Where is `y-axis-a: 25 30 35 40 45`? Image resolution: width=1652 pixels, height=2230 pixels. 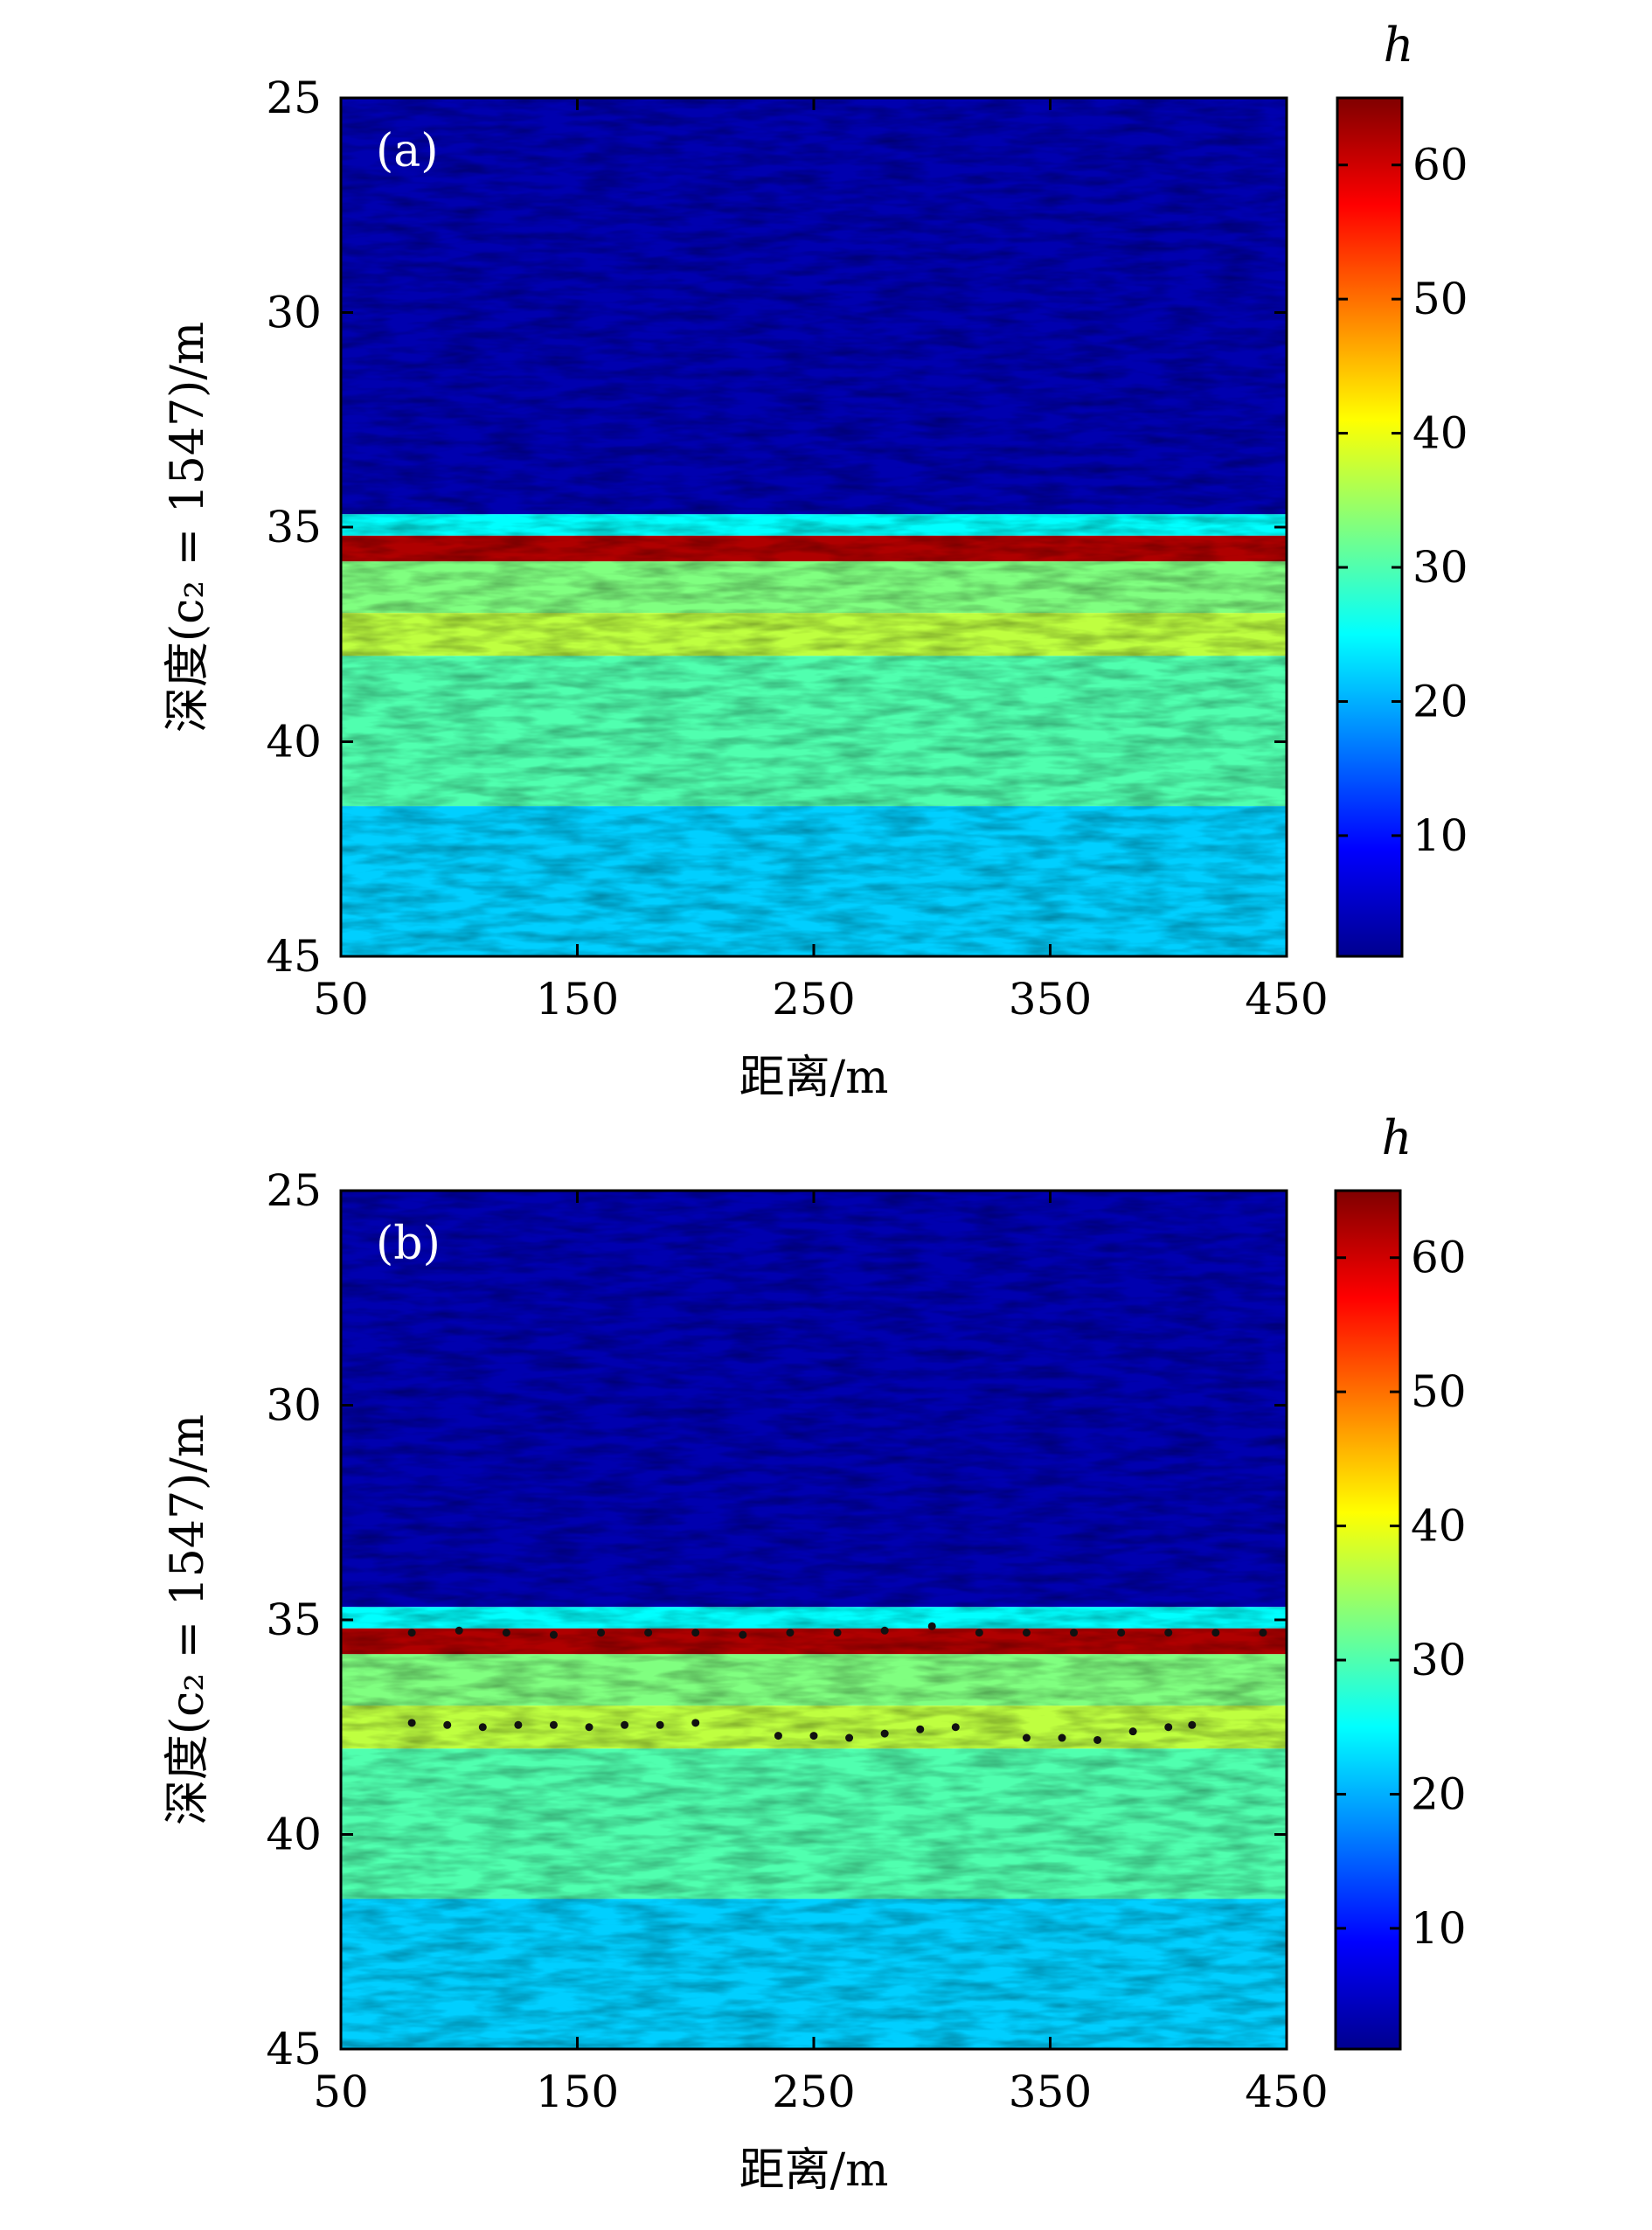 y-axis-a: 25 30 35 40 45 is located at coordinates (294, 527).